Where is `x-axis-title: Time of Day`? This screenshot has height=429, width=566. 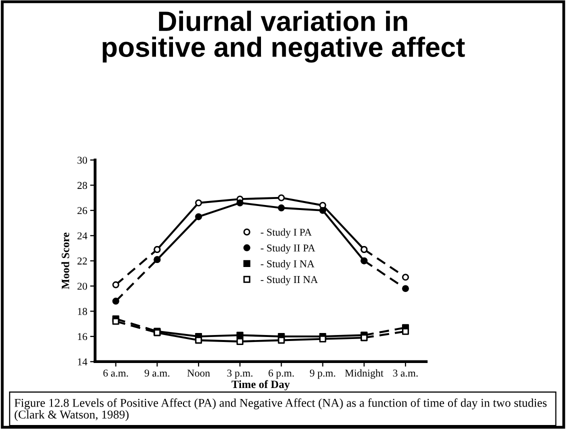 x-axis-title: Time of Day is located at coordinates (261, 385).